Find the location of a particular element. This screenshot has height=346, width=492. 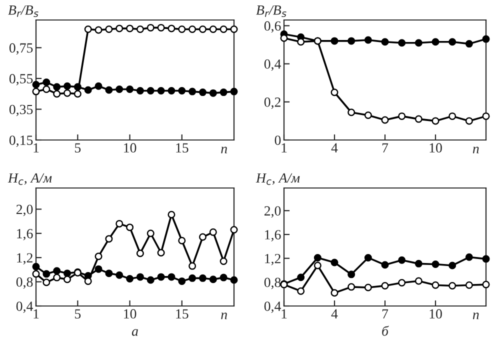

y-tick-label: 0,2 is located at coordinates (272, 103).